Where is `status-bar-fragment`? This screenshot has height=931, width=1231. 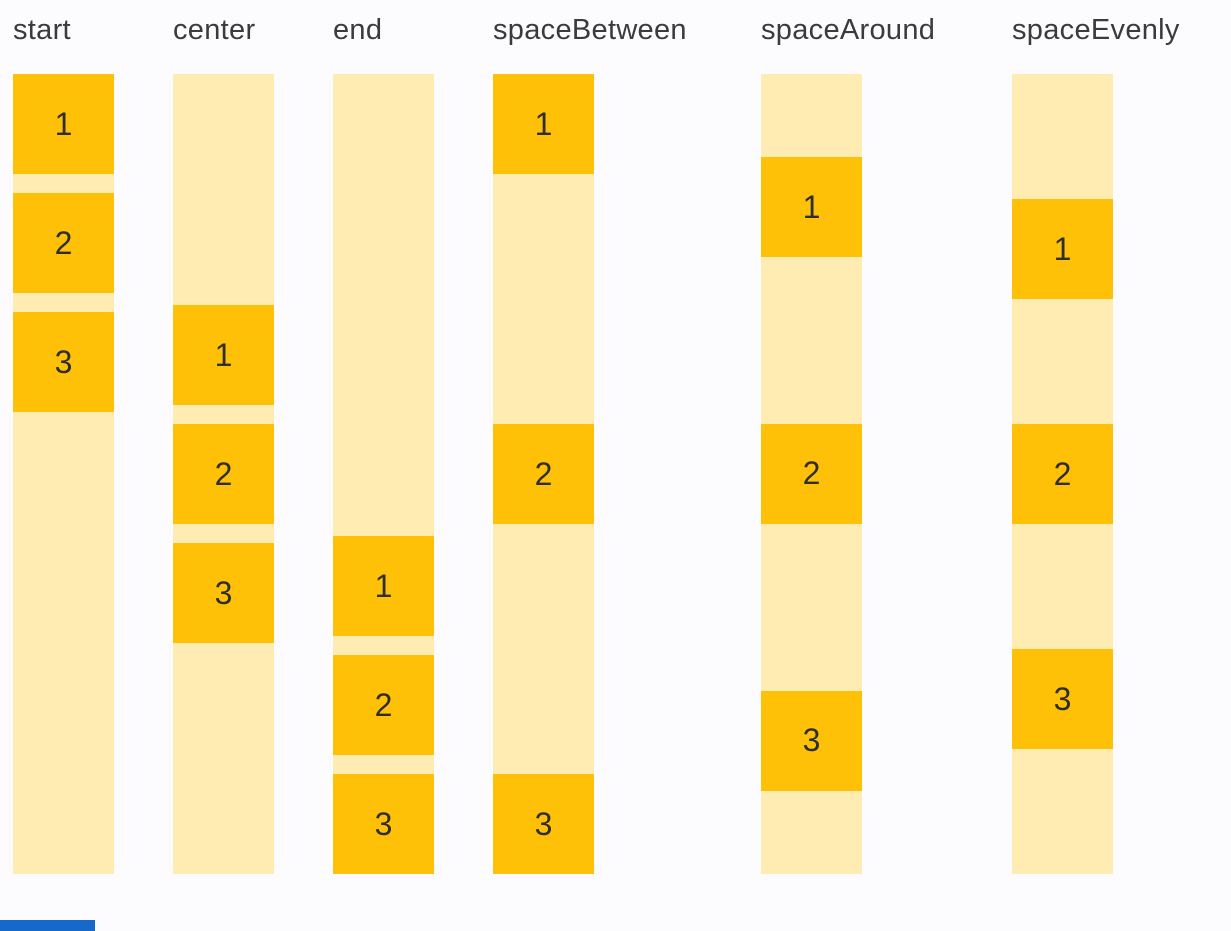 status-bar-fragment is located at coordinates (47, 925).